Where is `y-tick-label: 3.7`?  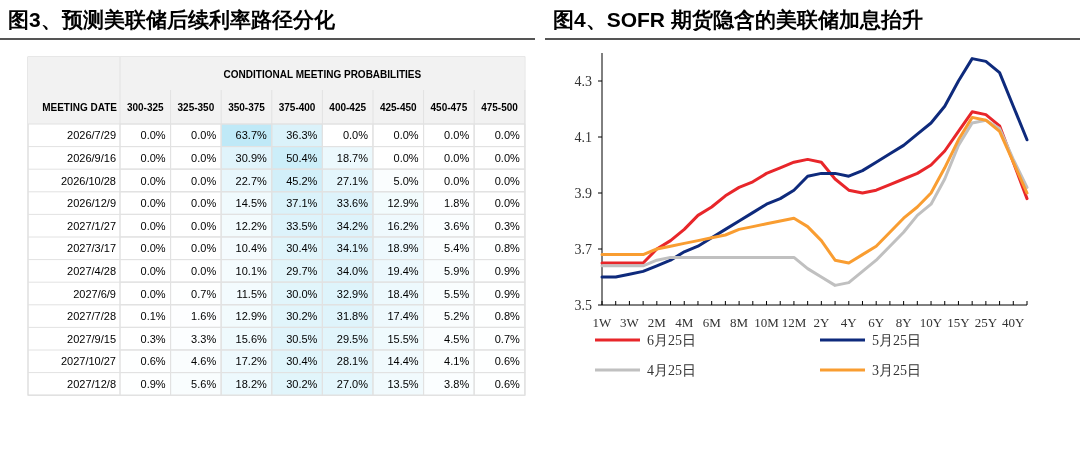
y-tick-label: 3.7 is located at coordinates (583, 249).